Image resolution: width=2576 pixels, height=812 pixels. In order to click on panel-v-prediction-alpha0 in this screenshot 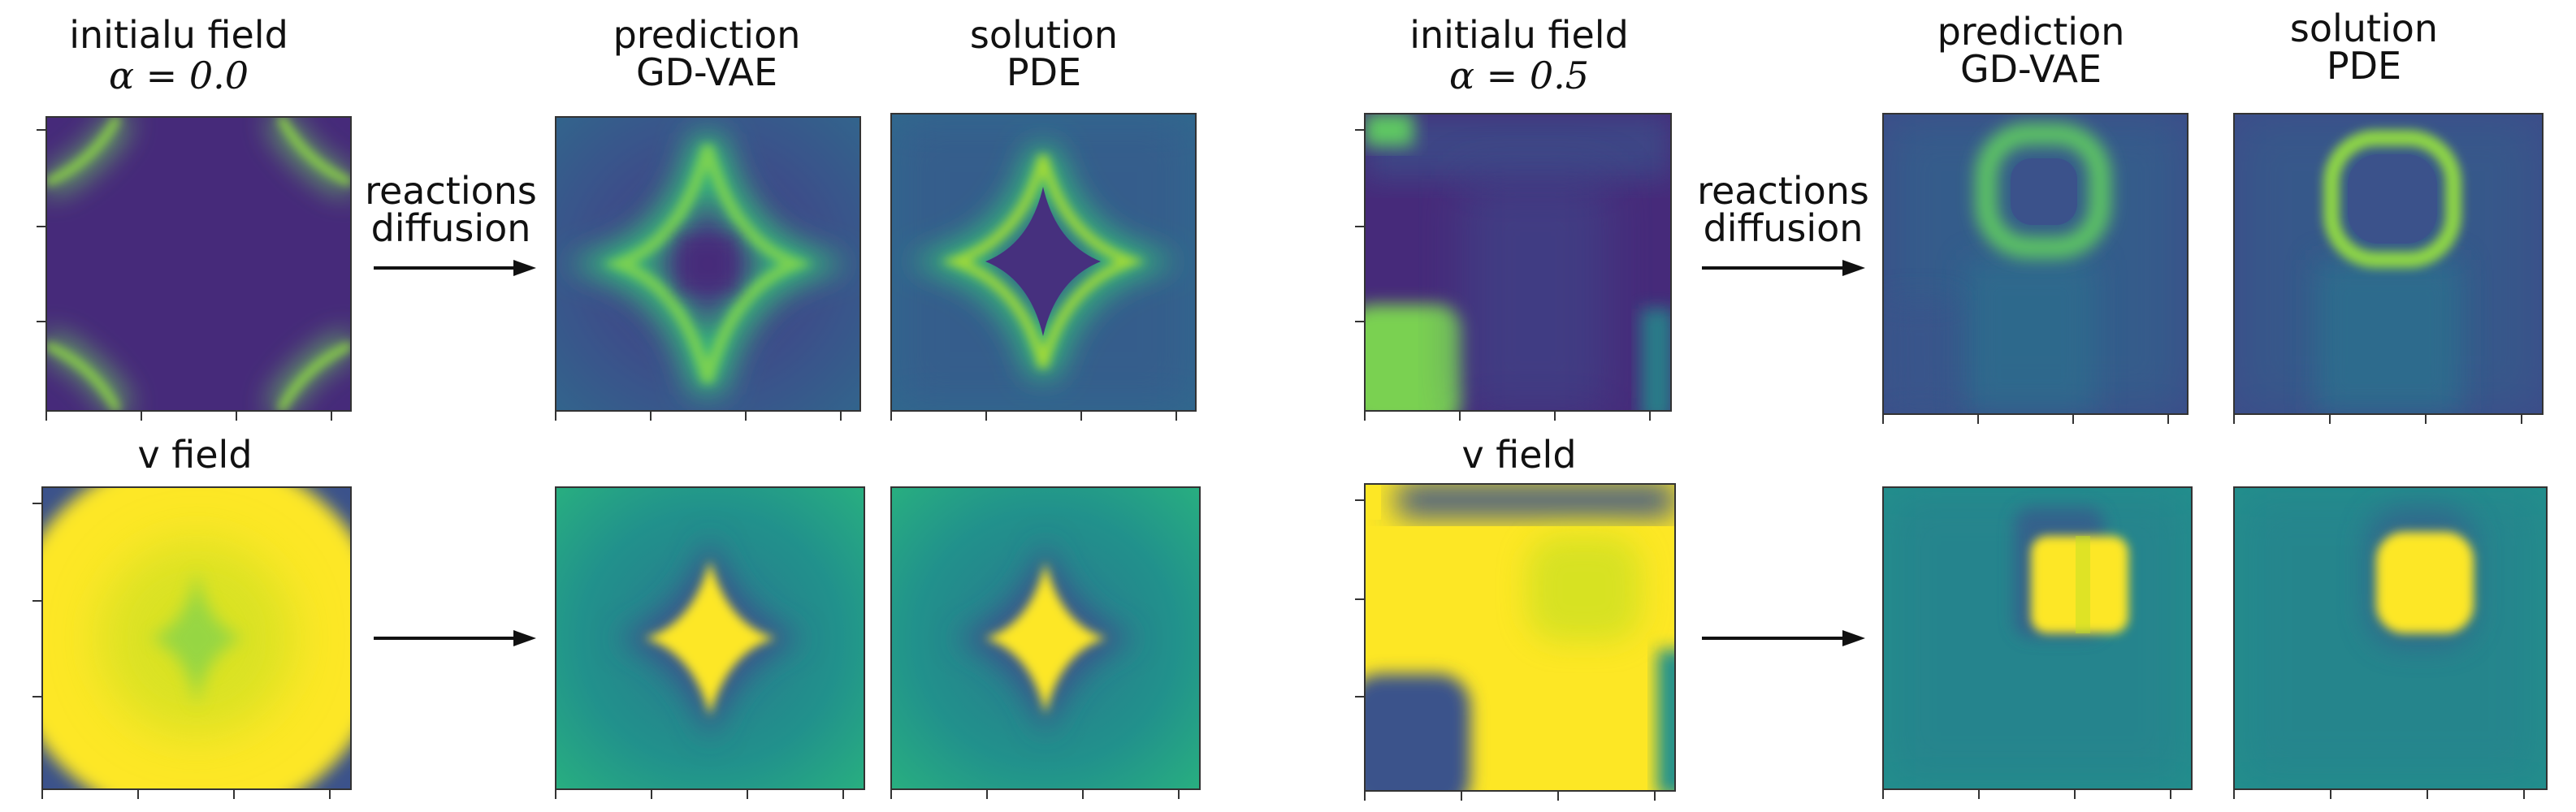, I will do `click(710, 638)`.